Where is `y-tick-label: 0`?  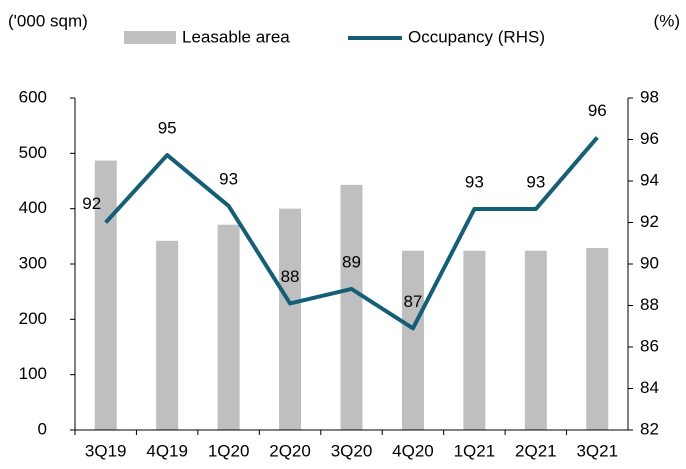 y-tick-label: 0 is located at coordinates (42, 428).